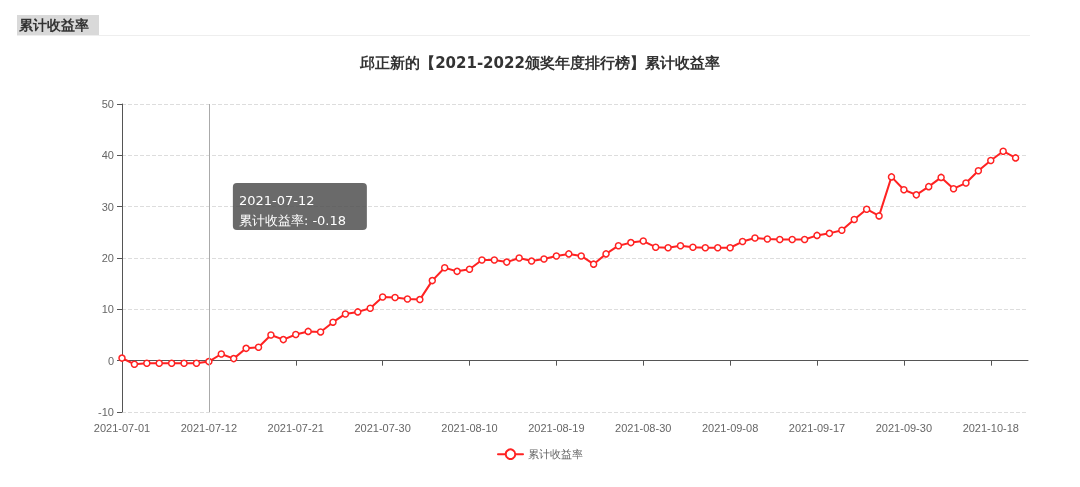  What do you see at coordinates (904, 427) in the screenshot?
I see `x-tick-label: 2021-09-30` at bounding box center [904, 427].